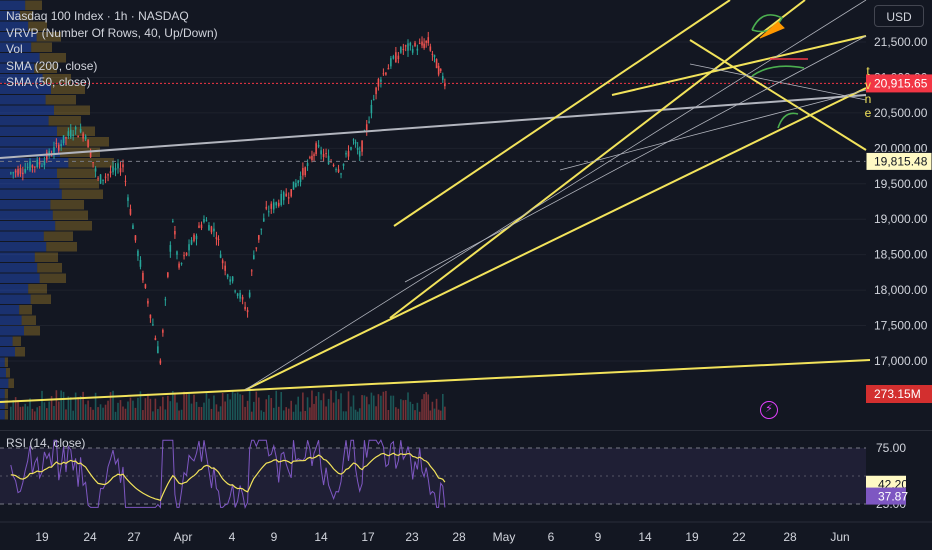 This screenshot has width=932, height=550. Describe the element at coordinates (46, 443) in the screenshot. I see `rsi-title: RSI (14, close)` at that location.